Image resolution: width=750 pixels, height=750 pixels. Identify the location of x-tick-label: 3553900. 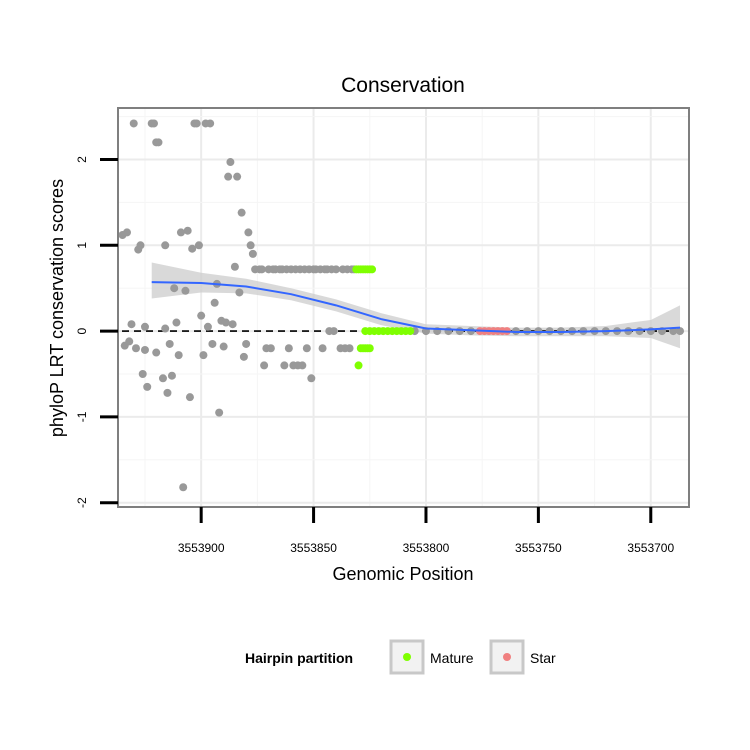
(201, 548).